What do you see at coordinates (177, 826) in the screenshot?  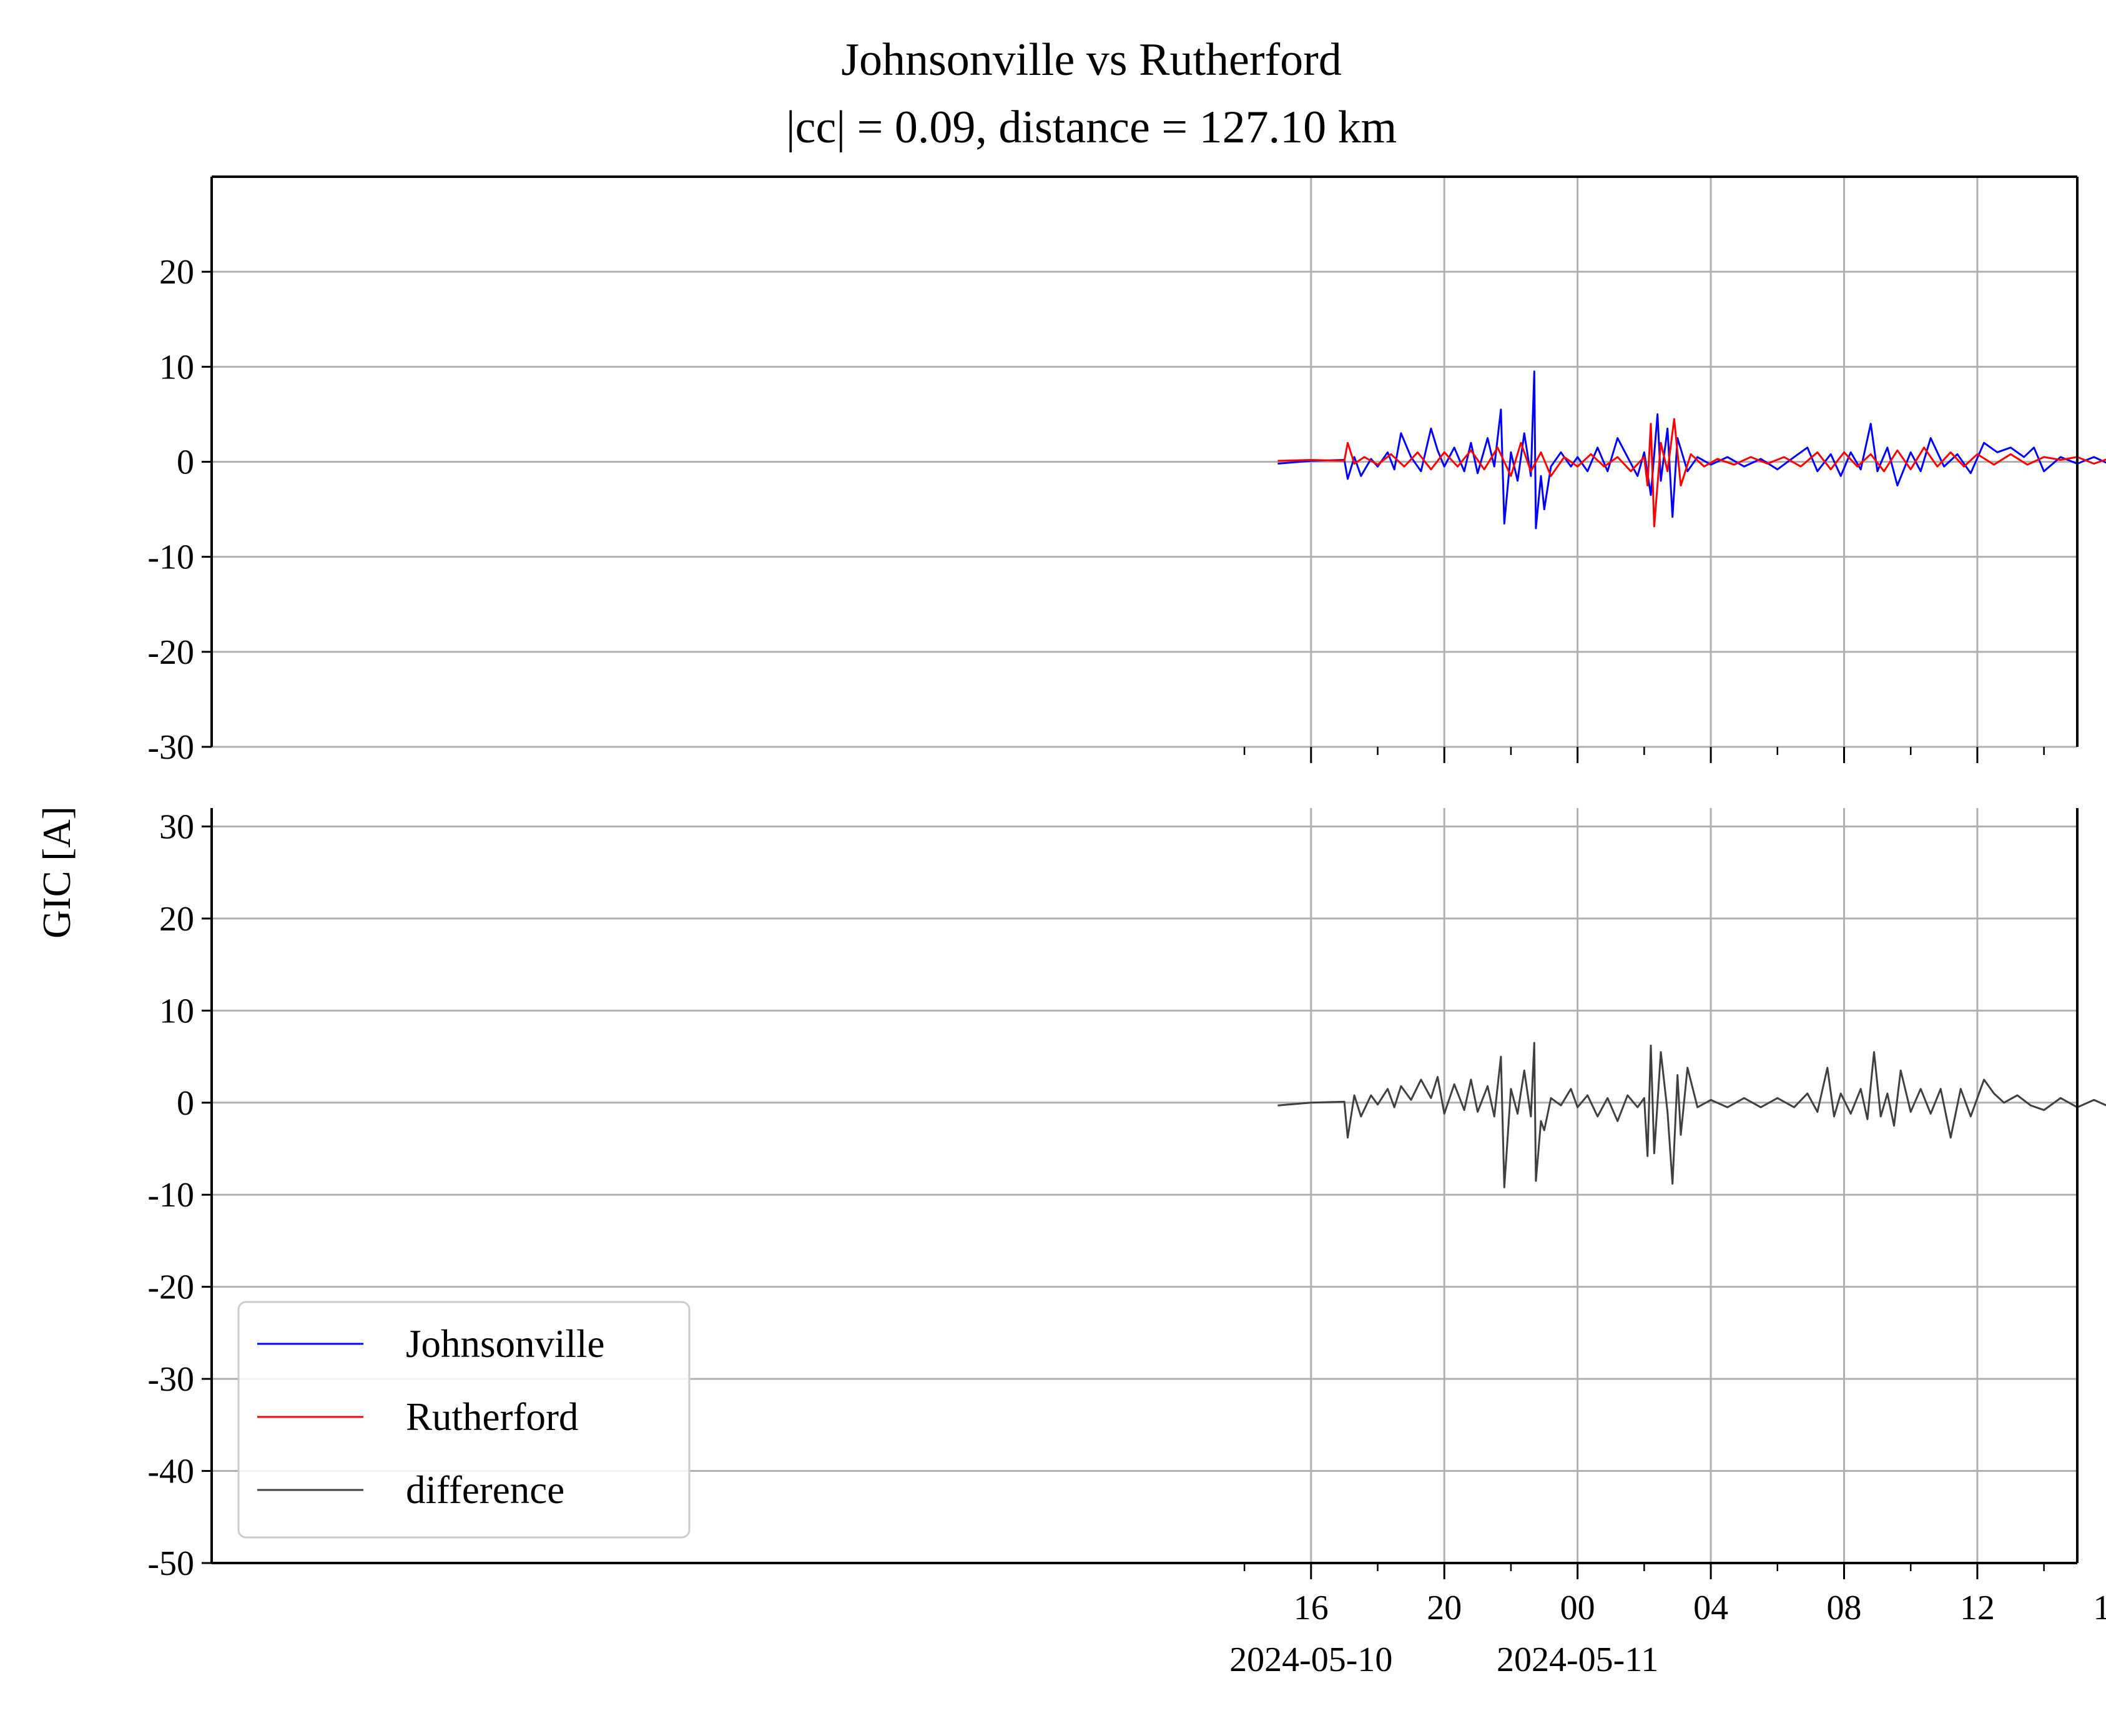 I see `y-tick-label-bottom-30: 30` at bounding box center [177, 826].